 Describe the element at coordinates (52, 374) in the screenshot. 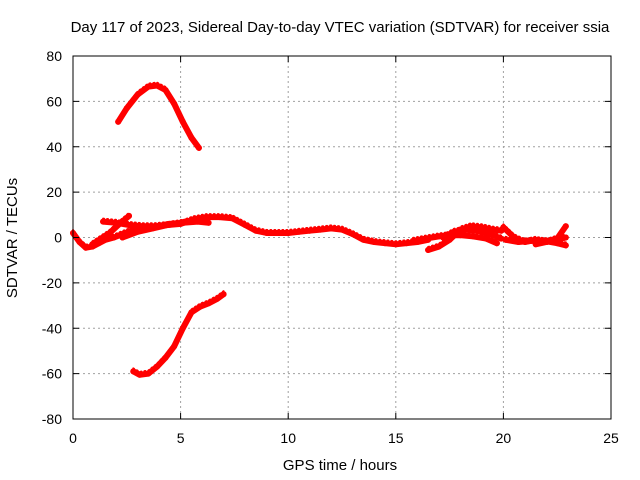

I see `y-tick-label: -60` at that location.